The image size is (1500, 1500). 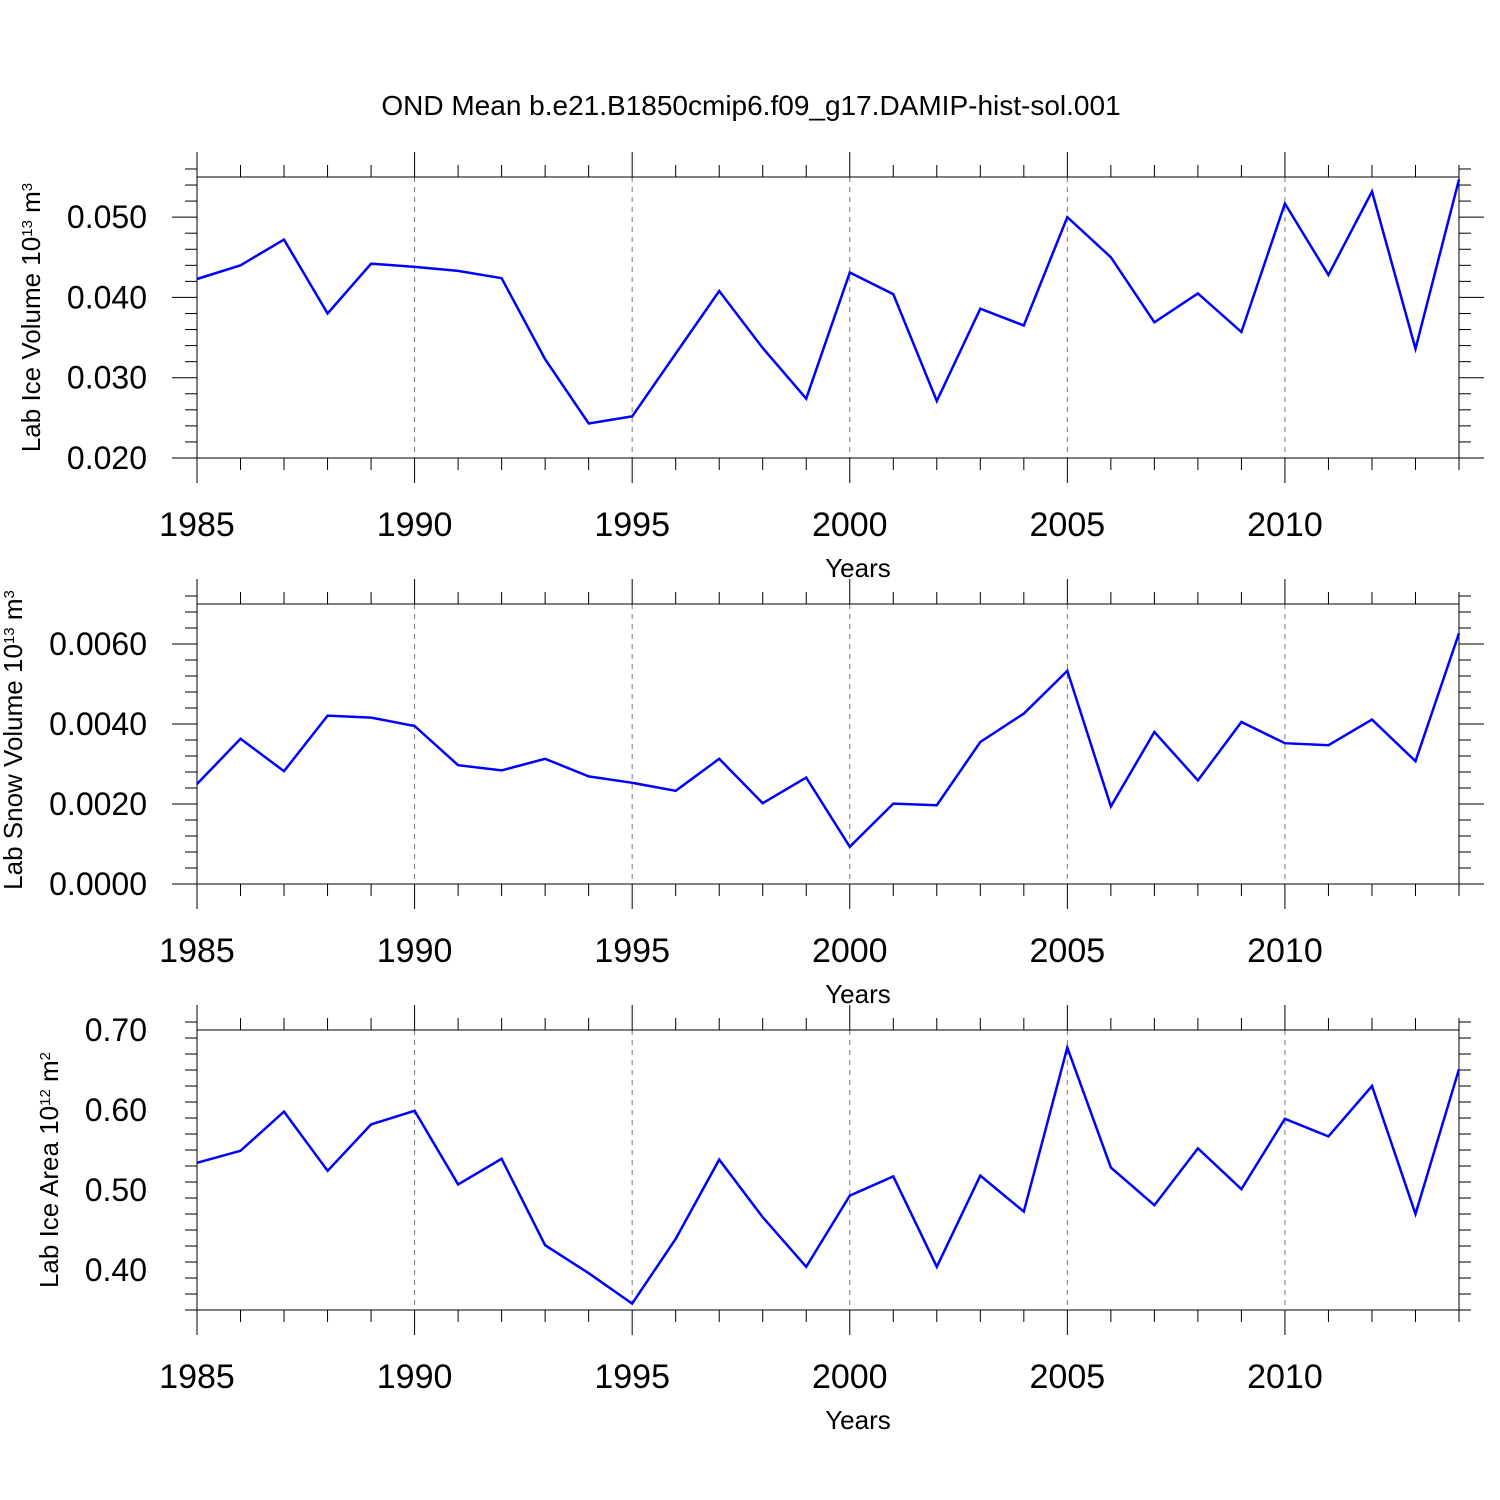 What do you see at coordinates (14, 767) in the screenshot?
I see `y-label-text: Lab Snow Volume 10` at bounding box center [14, 767].